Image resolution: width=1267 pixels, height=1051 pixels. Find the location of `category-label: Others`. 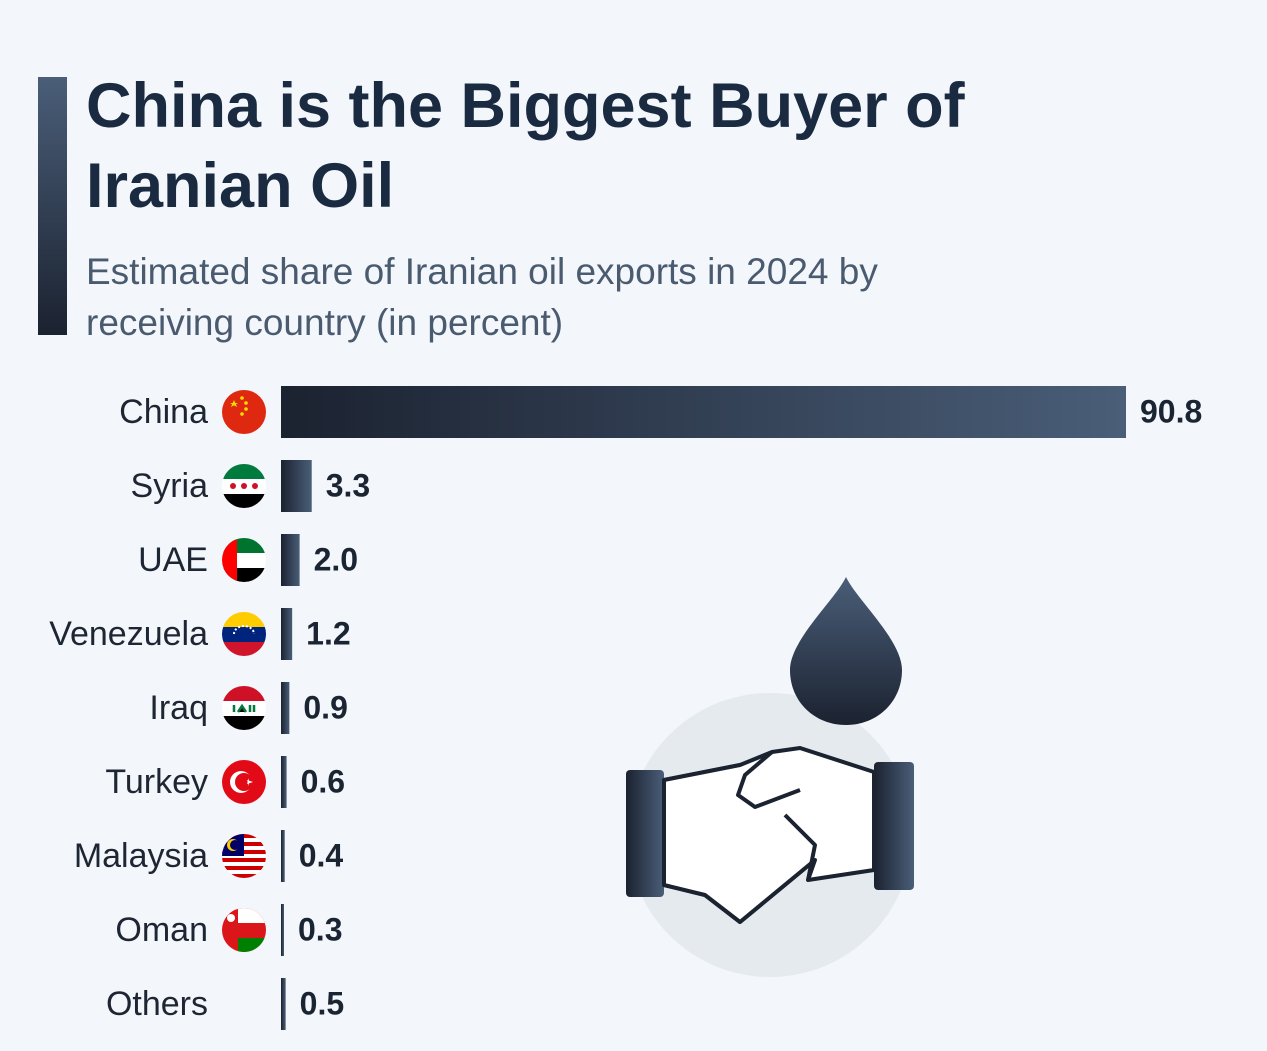

category-label: Others is located at coordinates (157, 1004).